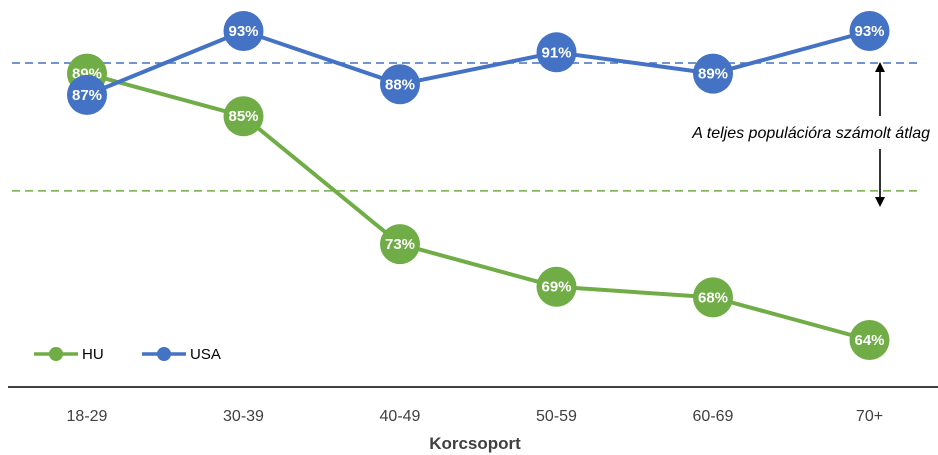 The height and width of the screenshot is (455, 938). What do you see at coordinates (880, 202) in the screenshot?
I see `arrow-head-down` at bounding box center [880, 202].